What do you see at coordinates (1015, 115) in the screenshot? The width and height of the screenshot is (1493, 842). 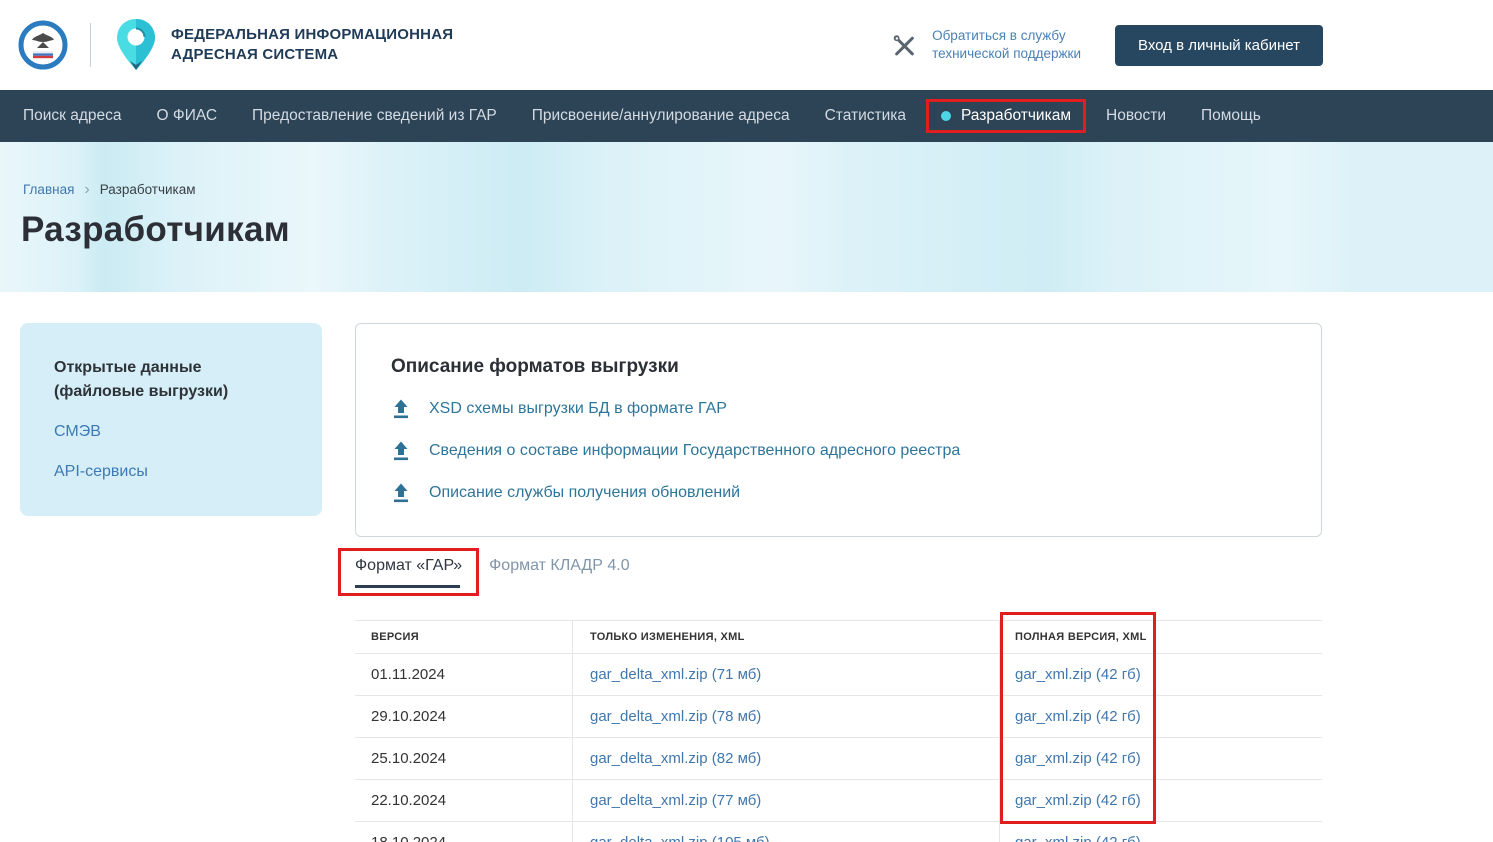 I see `nav-item-developers-label: Разработчикам` at bounding box center [1015, 115].